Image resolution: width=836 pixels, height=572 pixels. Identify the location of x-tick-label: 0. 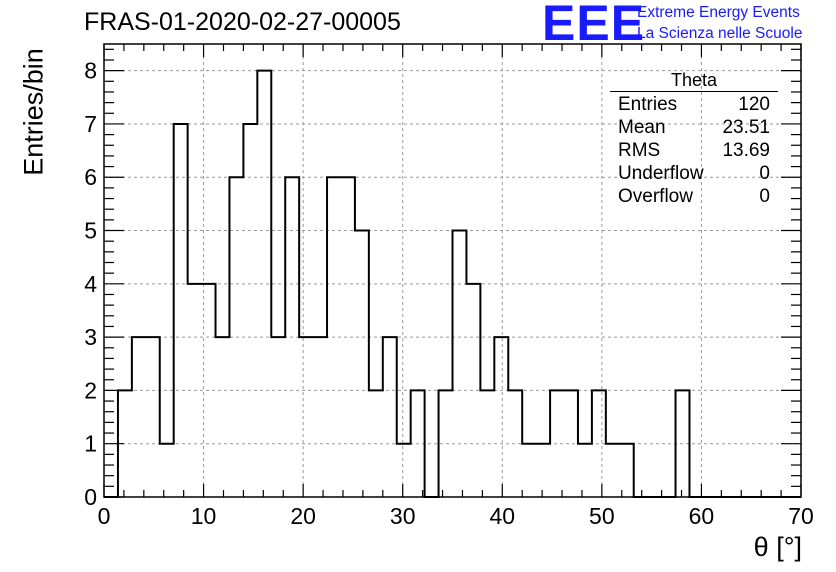
(104, 516).